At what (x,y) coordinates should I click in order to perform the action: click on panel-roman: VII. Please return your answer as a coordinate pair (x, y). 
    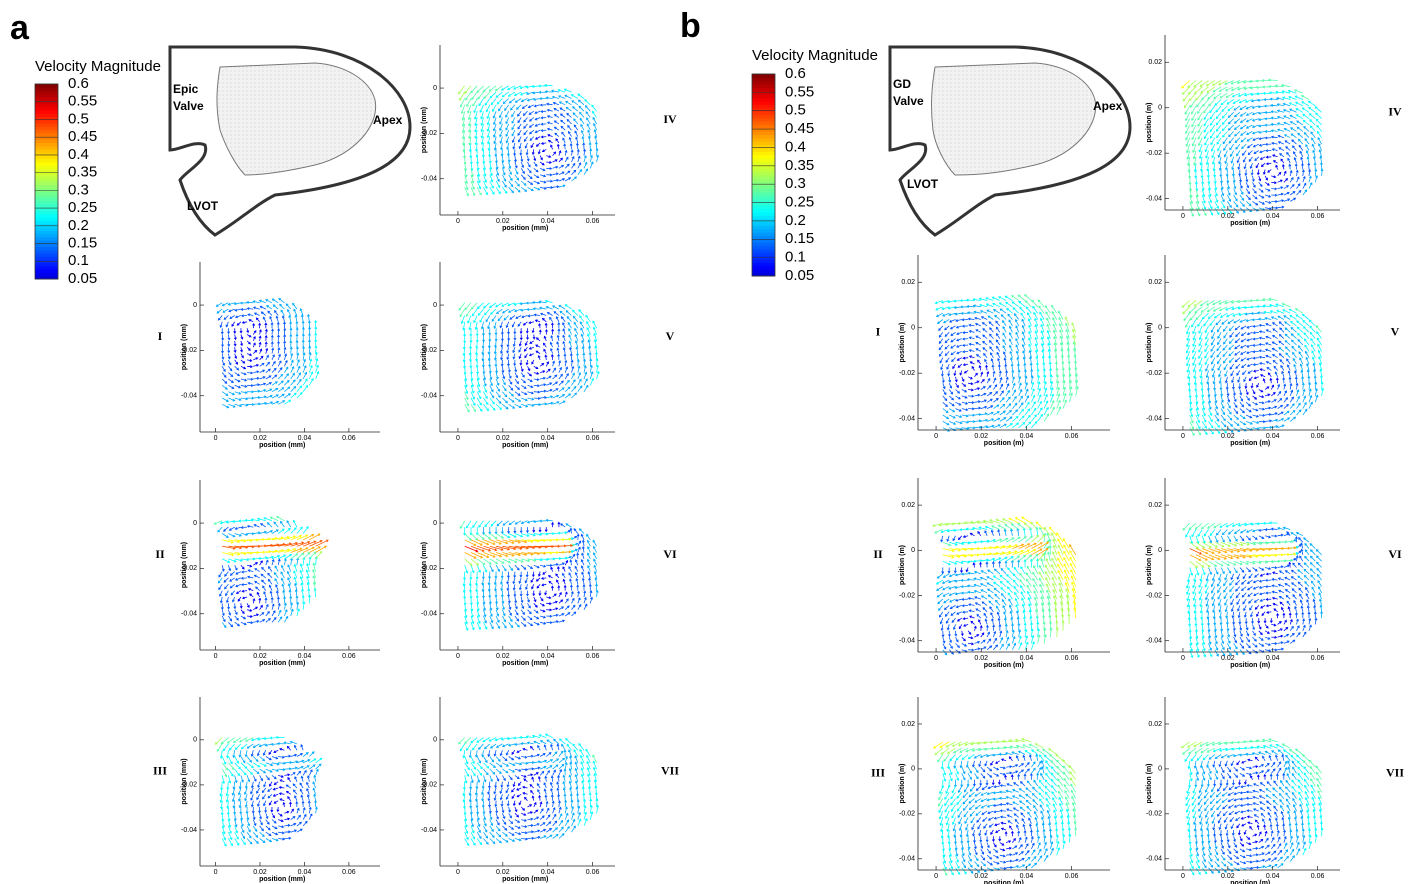
    Looking at the image, I should click on (670, 770).